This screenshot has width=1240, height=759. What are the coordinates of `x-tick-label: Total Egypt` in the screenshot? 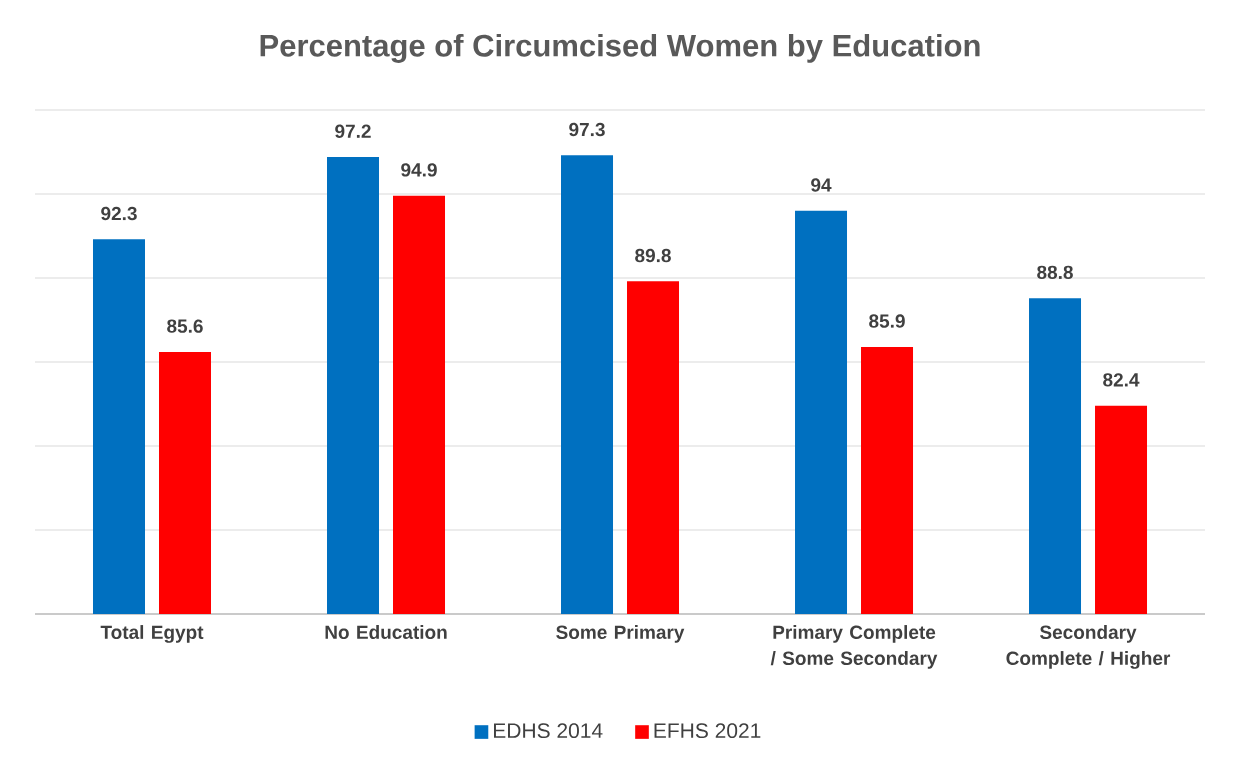 It's located at (152, 634).